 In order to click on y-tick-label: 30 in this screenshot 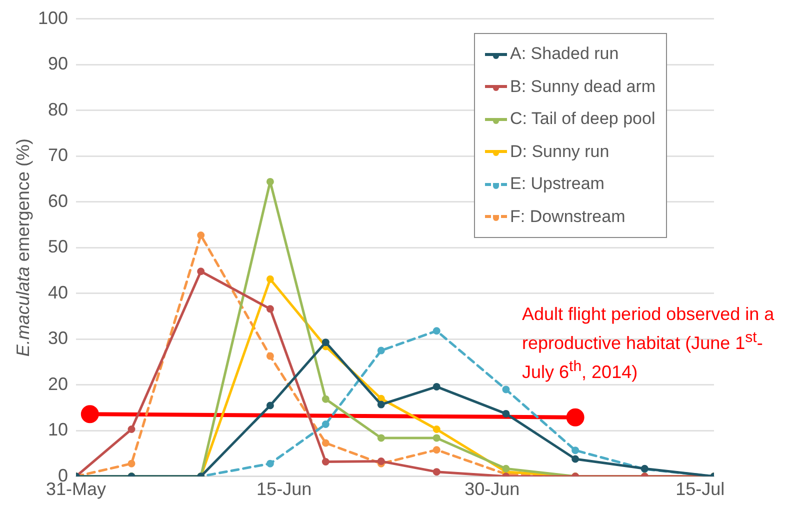, I will do `click(58, 338)`.